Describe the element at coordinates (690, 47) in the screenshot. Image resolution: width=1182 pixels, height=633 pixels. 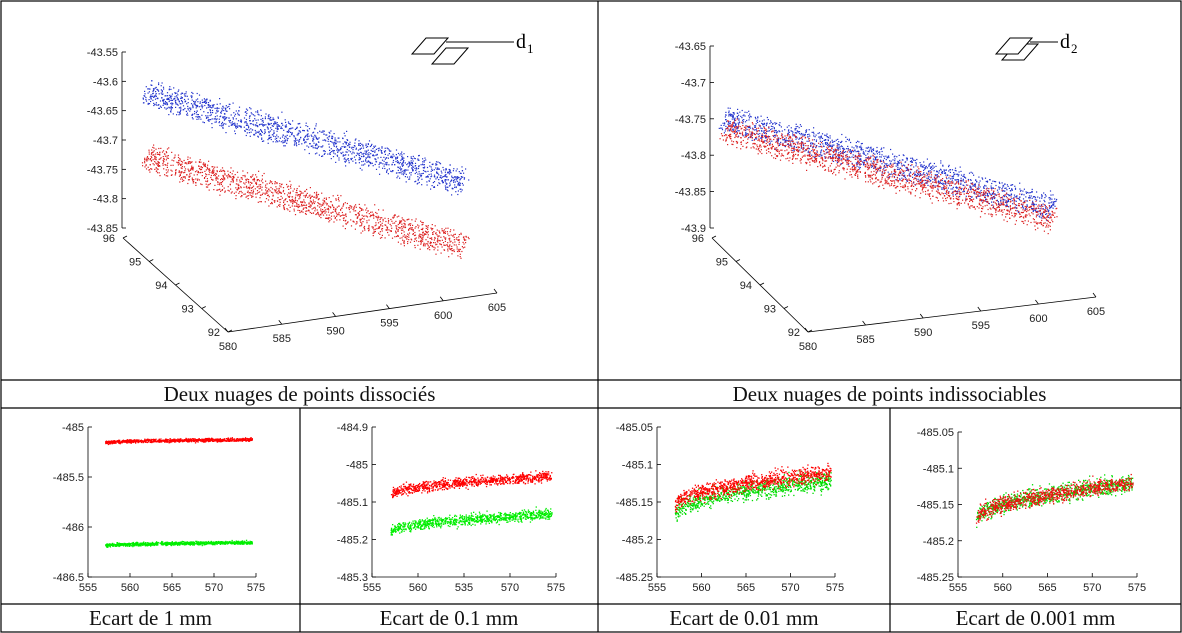
I see `z-tick-label: -43.65` at that location.